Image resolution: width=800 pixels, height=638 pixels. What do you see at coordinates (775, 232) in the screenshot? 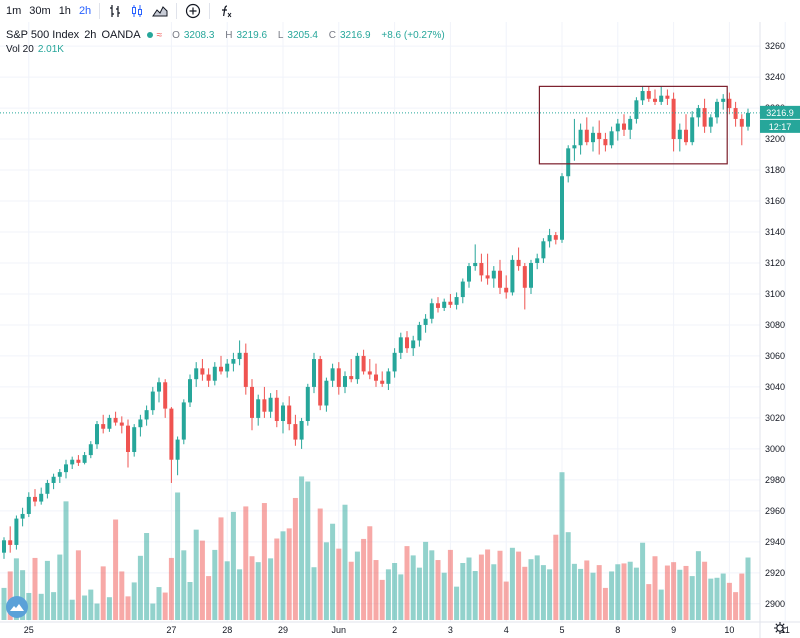
I see `y-tick-label: 3140` at bounding box center [775, 232].